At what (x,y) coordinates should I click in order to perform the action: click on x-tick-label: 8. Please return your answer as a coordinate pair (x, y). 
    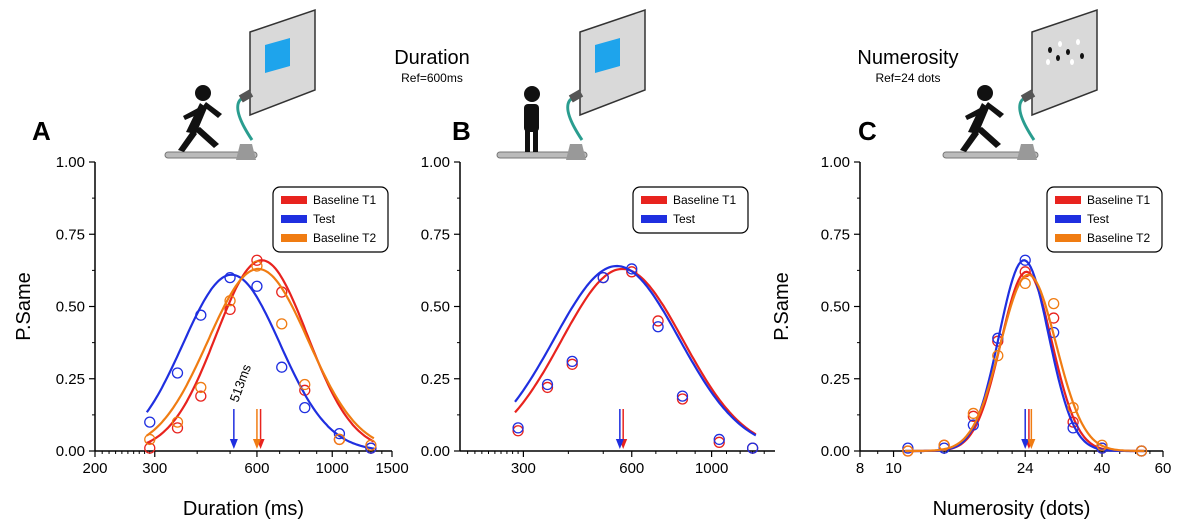
    Looking at the image, I should click on (860, 468).